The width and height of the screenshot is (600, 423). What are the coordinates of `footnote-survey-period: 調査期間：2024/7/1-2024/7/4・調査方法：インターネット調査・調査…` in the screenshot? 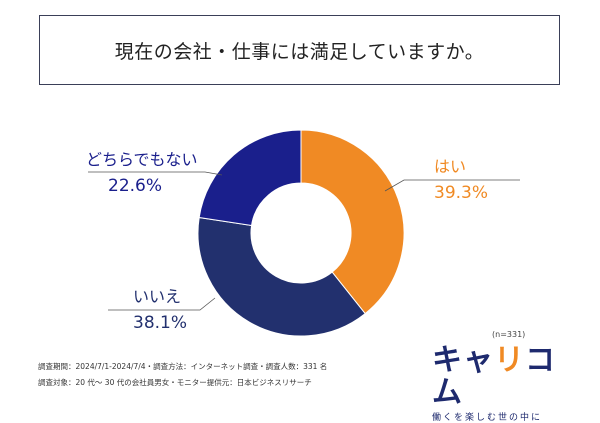 It's located at (183, 366).